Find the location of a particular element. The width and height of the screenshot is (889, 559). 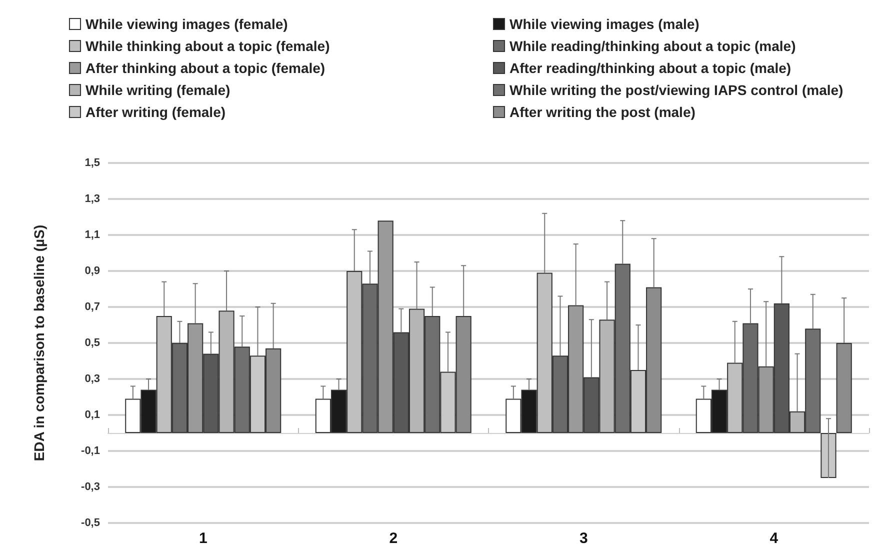

legend-label: After thinking about a topic (female) is located at coordinates (206, 68).